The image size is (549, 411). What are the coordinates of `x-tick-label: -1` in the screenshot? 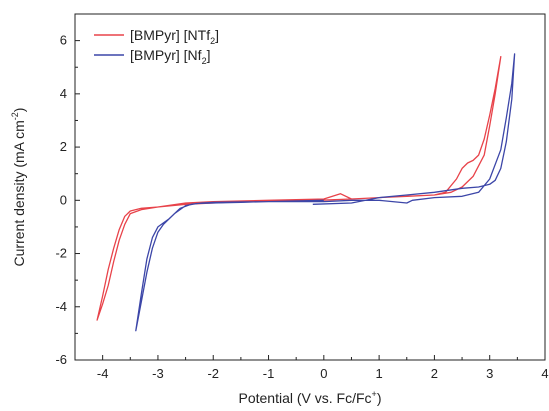 It's located at (269, 373).